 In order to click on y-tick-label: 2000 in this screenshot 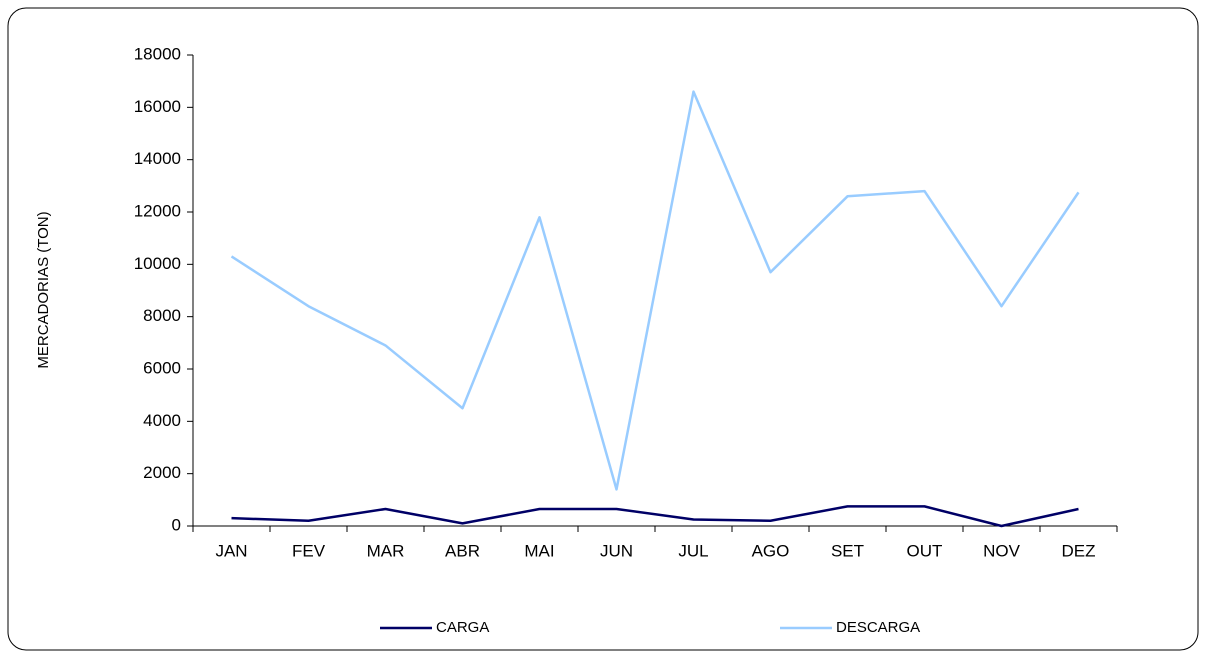, I will do `click(162, 472)`.